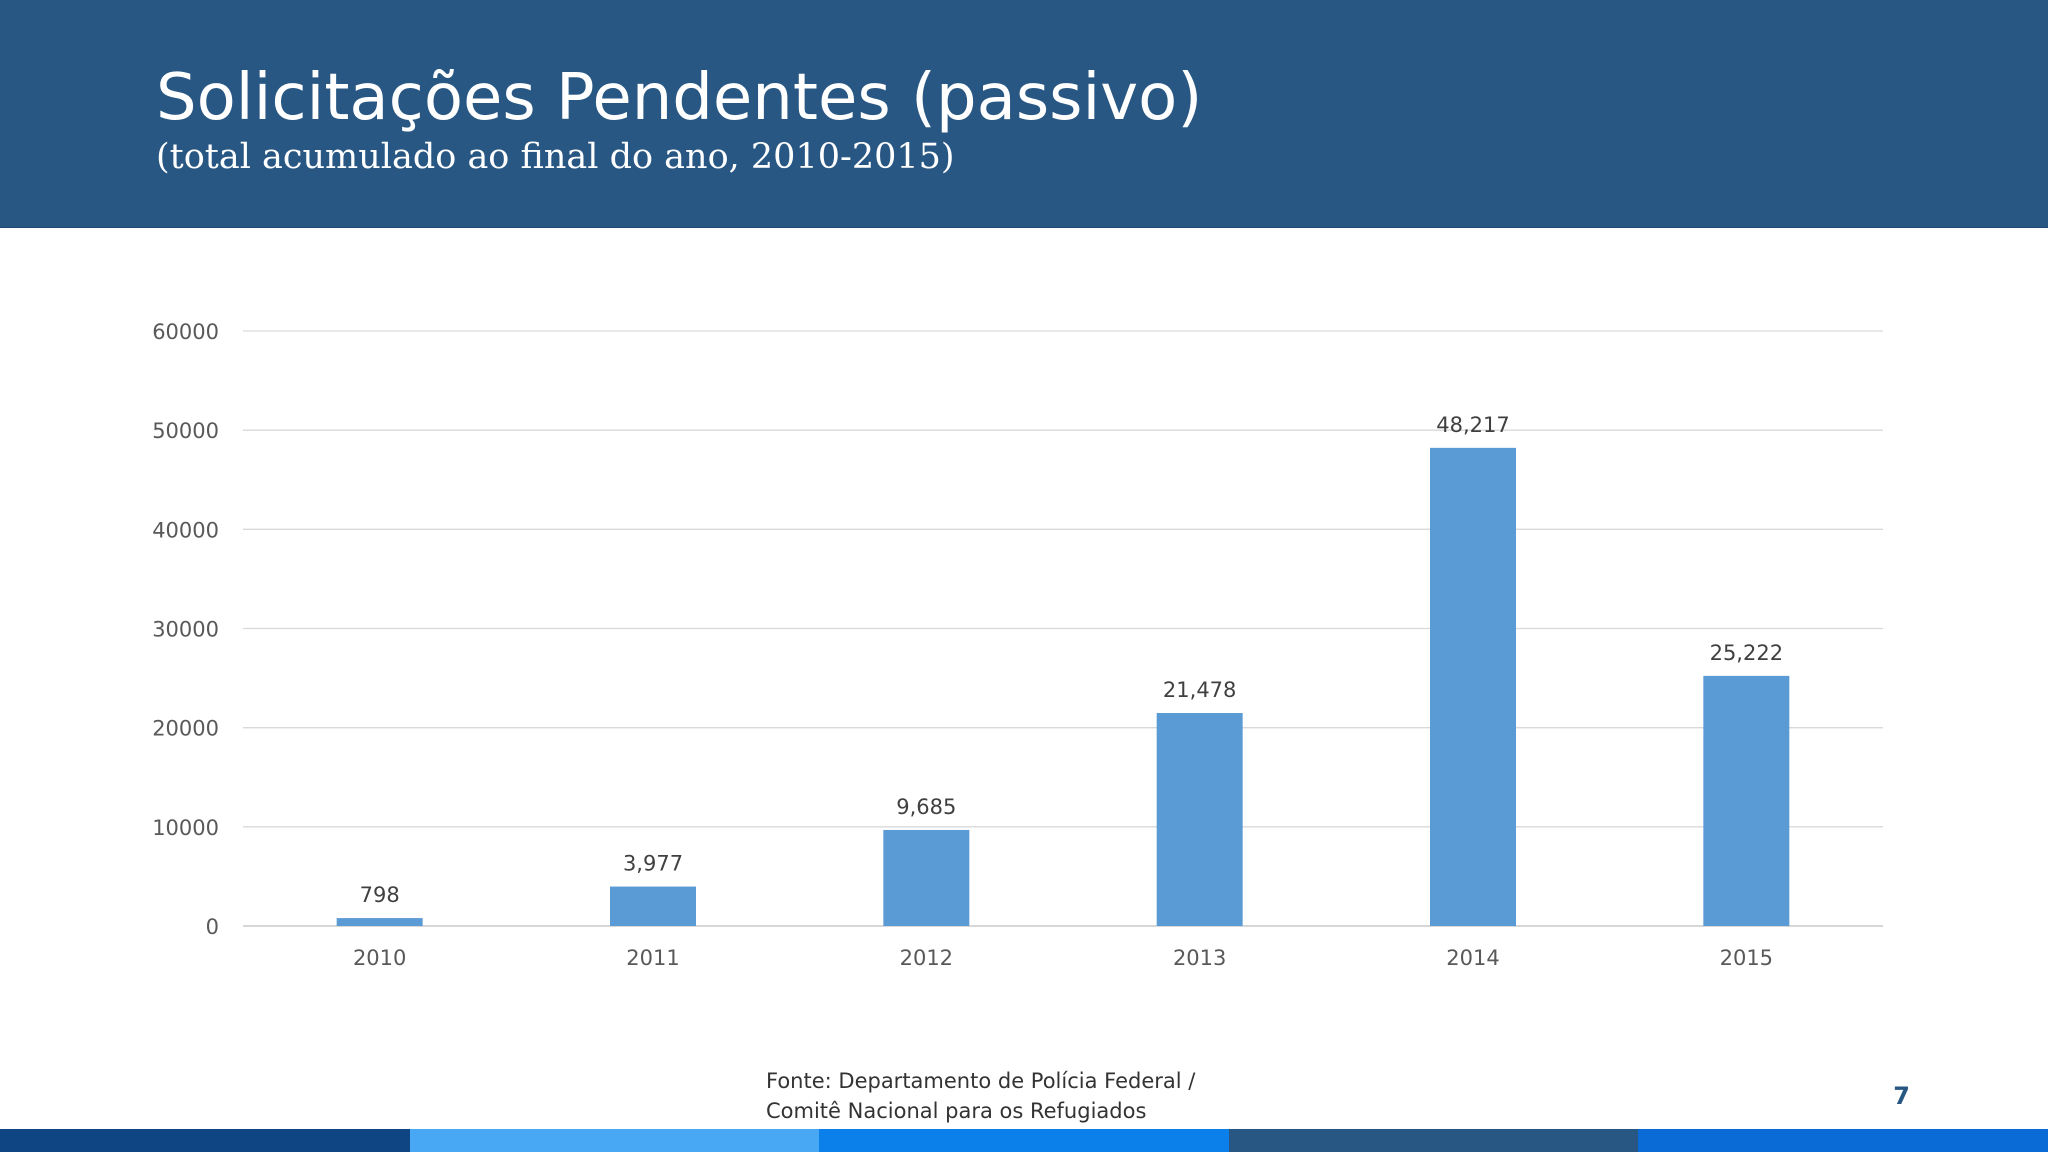 This screenshot has width=2048, height=1152. I want to click on x-tick-label: 2013, so click(1199, 958).